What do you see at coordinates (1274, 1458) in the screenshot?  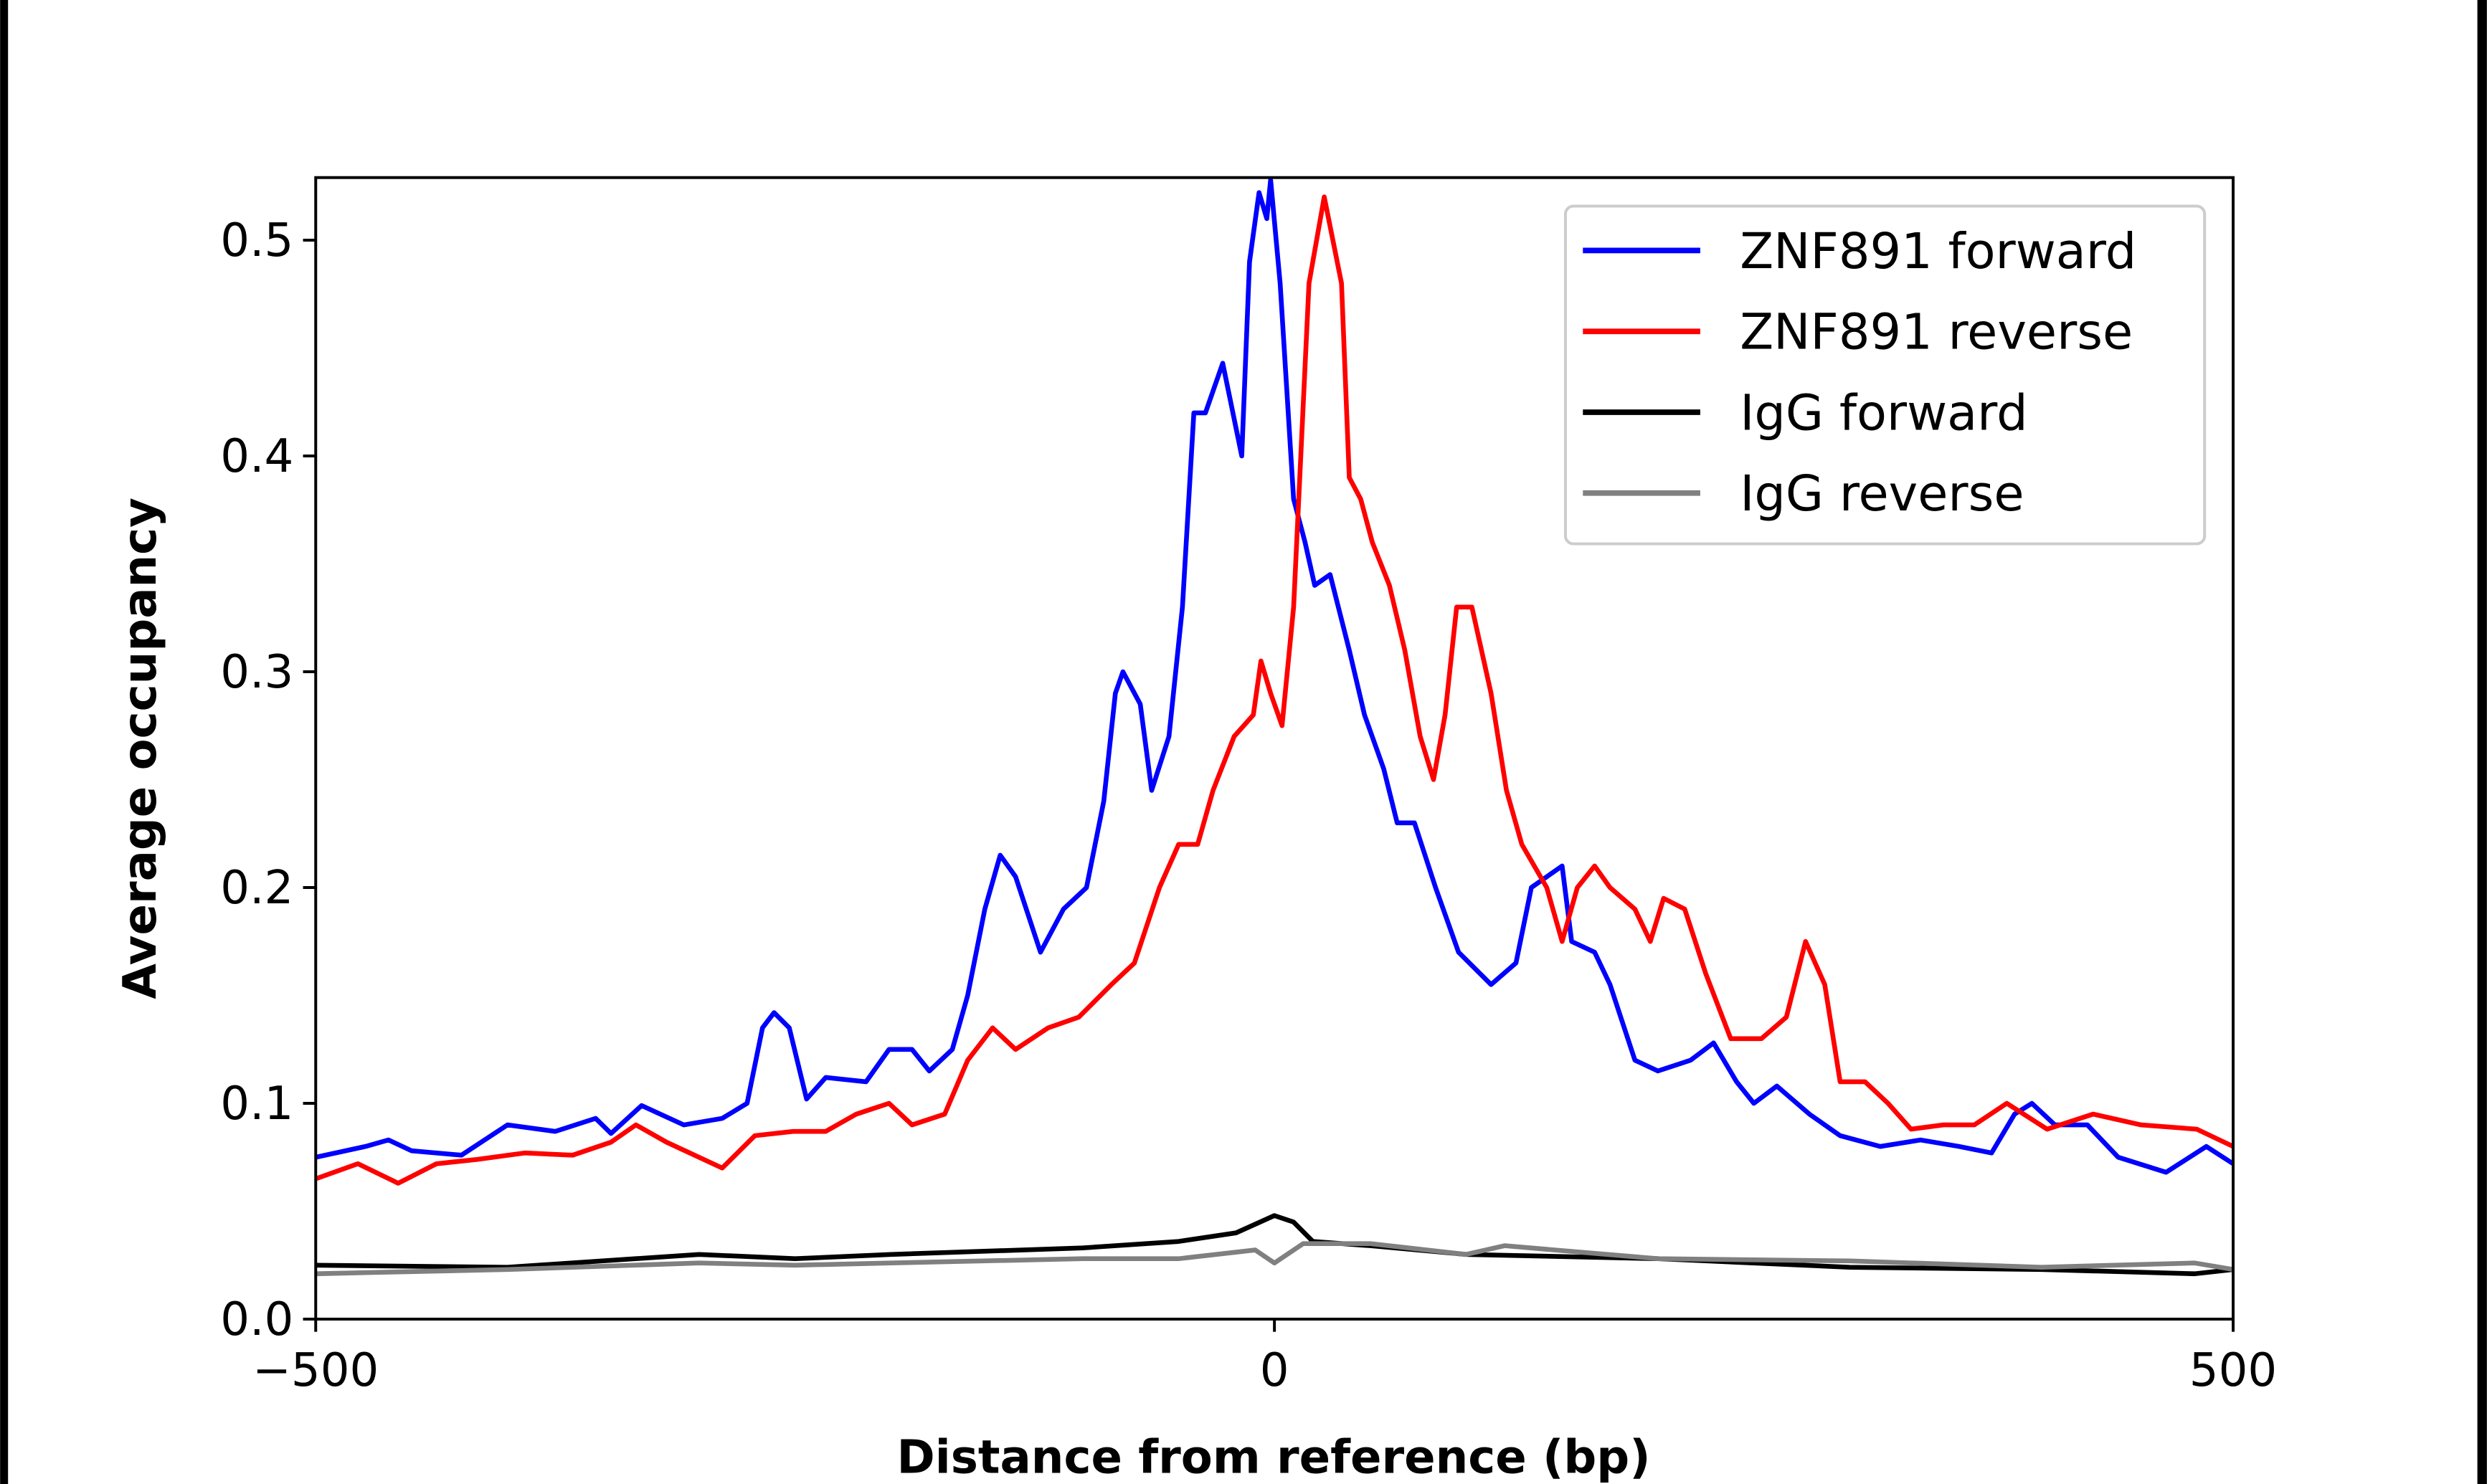 I see `x-axis-label: Distance from reference (bp)` at bounding box center [1274, 1458].